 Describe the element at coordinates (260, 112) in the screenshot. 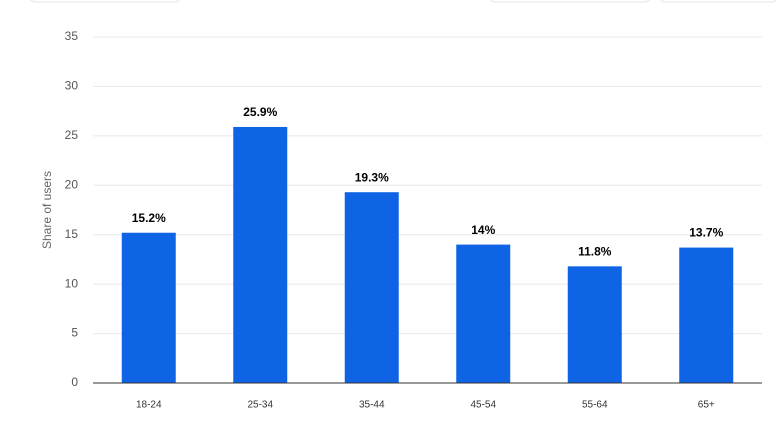

I see `value-label: 25.9%` at that location.